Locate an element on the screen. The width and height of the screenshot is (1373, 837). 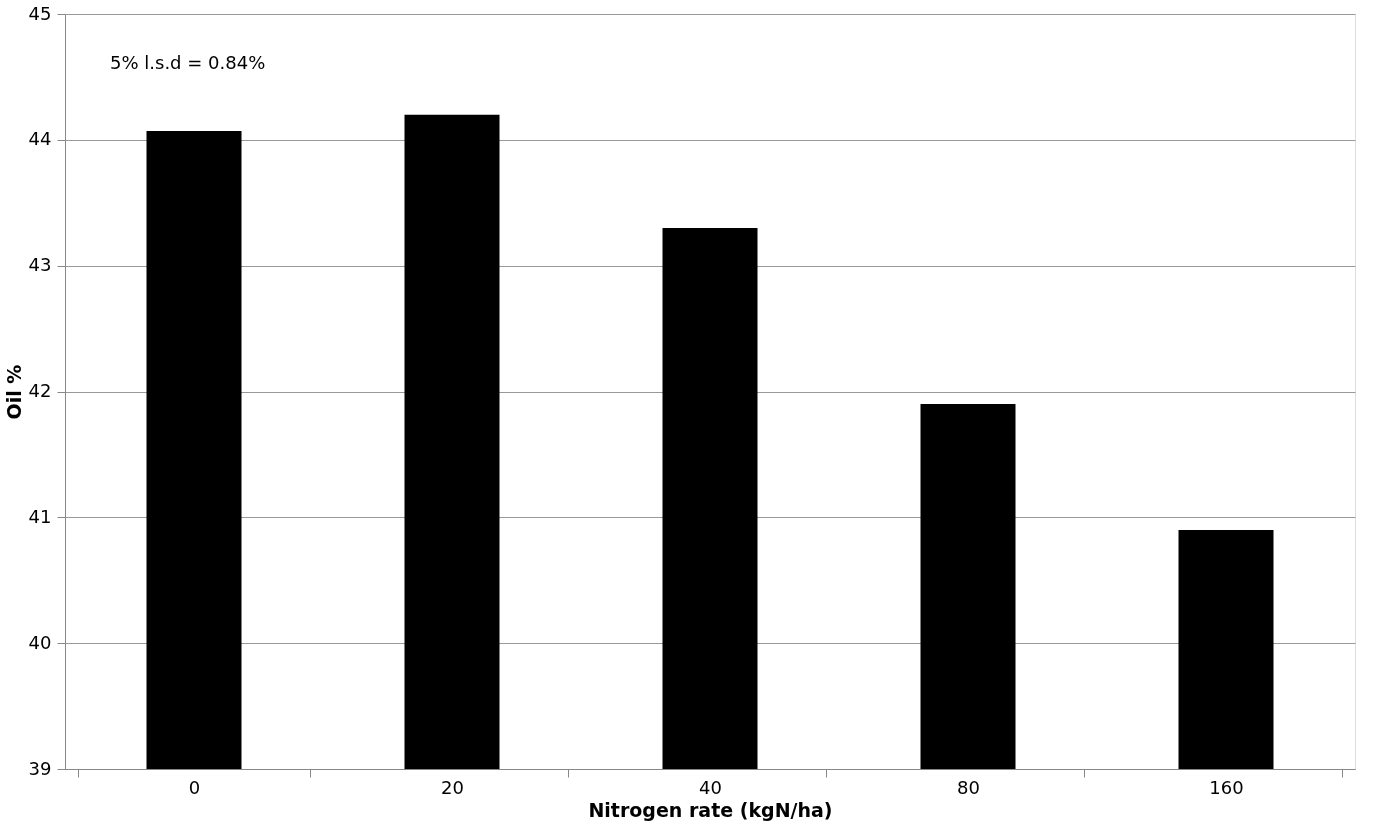
x-tick-label: 20 is located at coordinates (452, 787).